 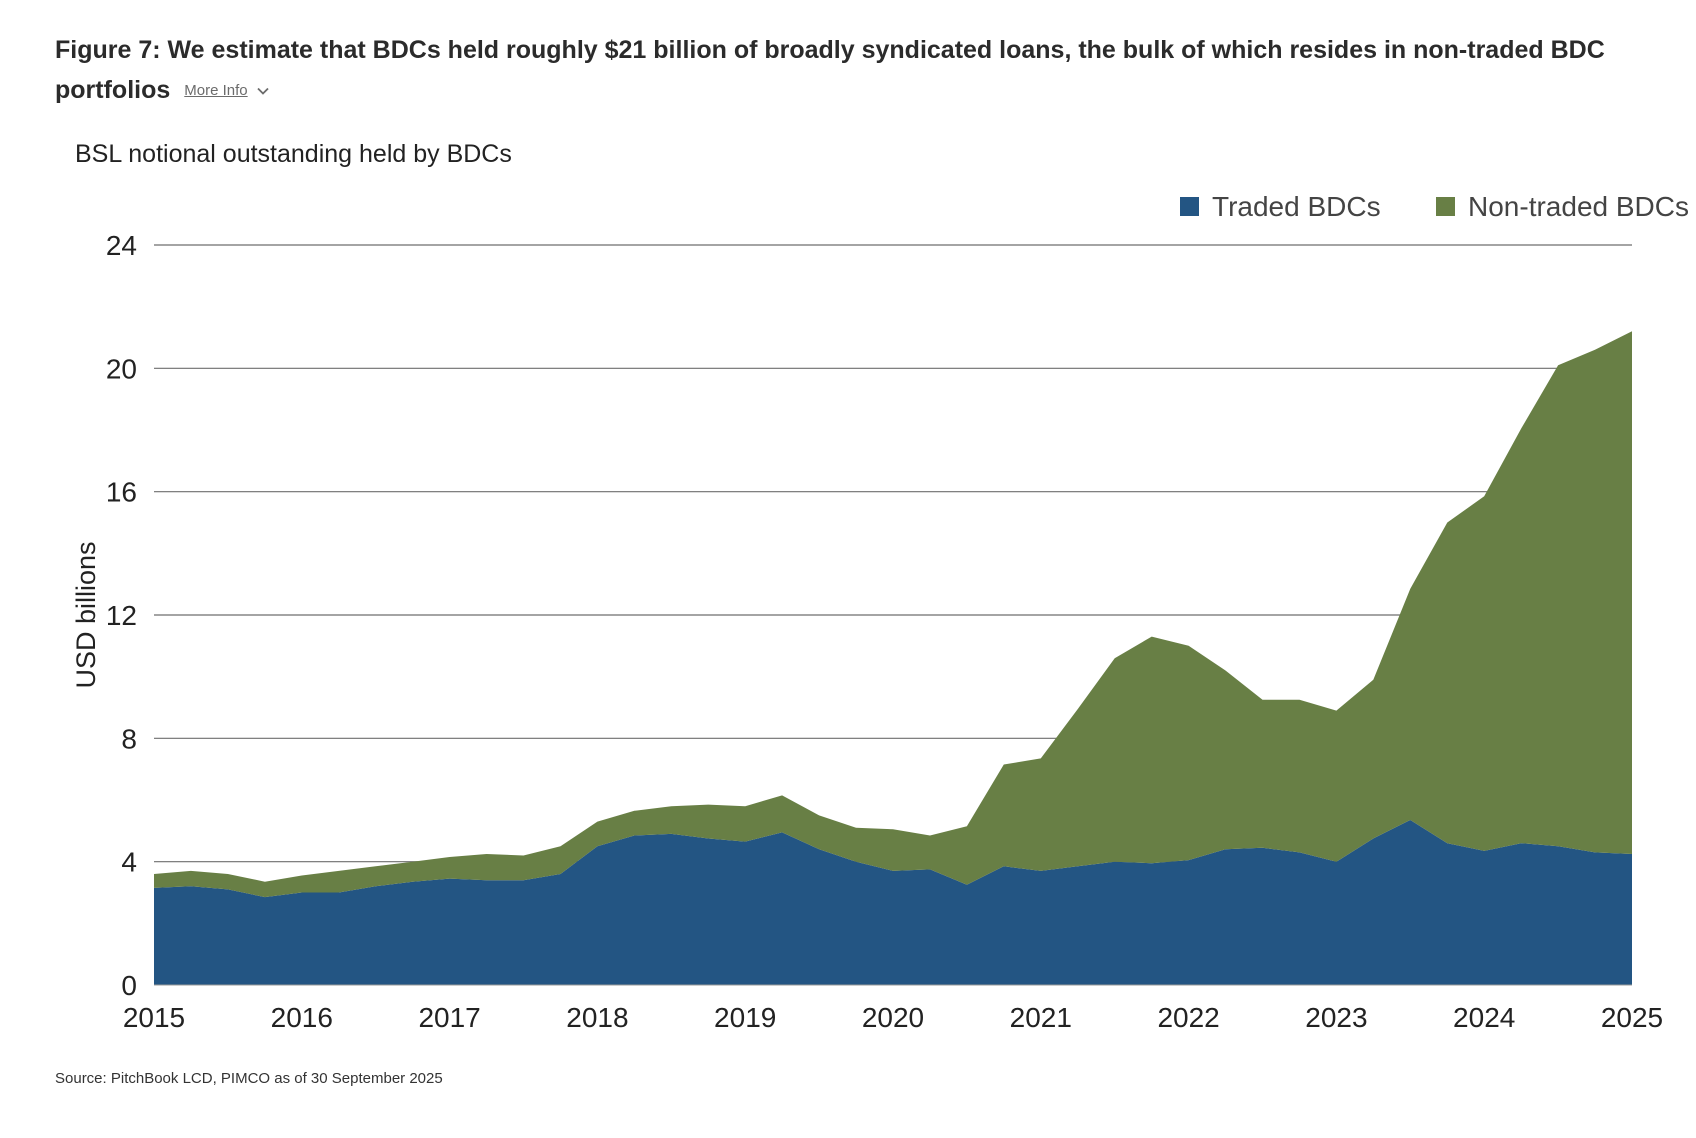 What do you see at coordinates (86, 614) in the screenshot?
I see `y-axis-label: USD billions` at bounding box center [86, 614].